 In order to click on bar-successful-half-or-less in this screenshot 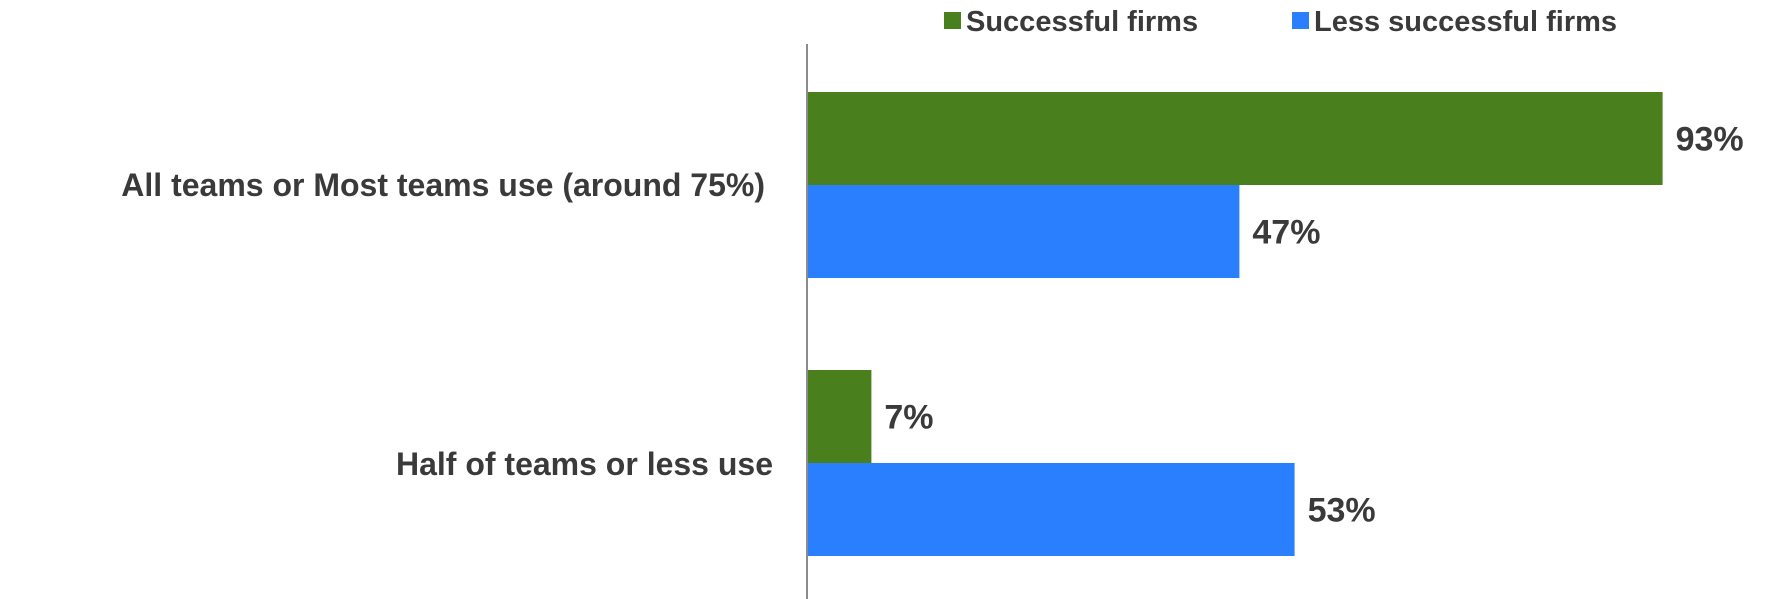, I will do `click(839, 416)`.